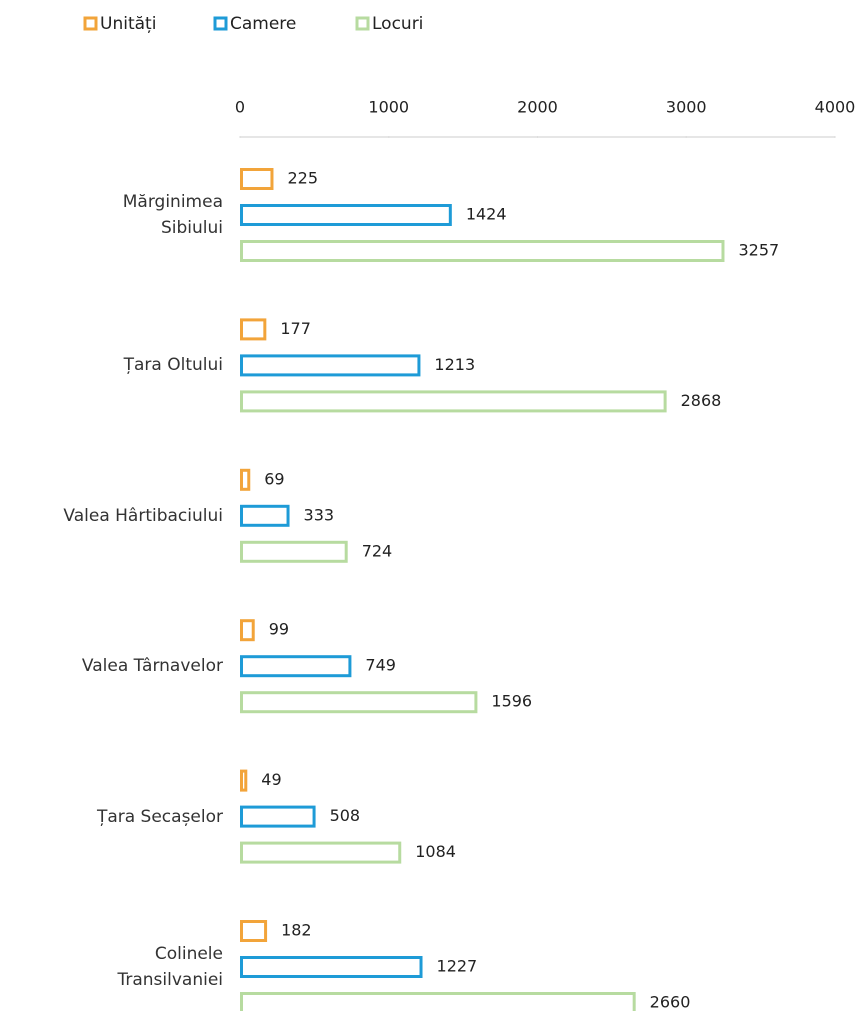 This screenshot has height=1011, width=863. I want to click on category-label: Țara Oltului, so click(173, 365).